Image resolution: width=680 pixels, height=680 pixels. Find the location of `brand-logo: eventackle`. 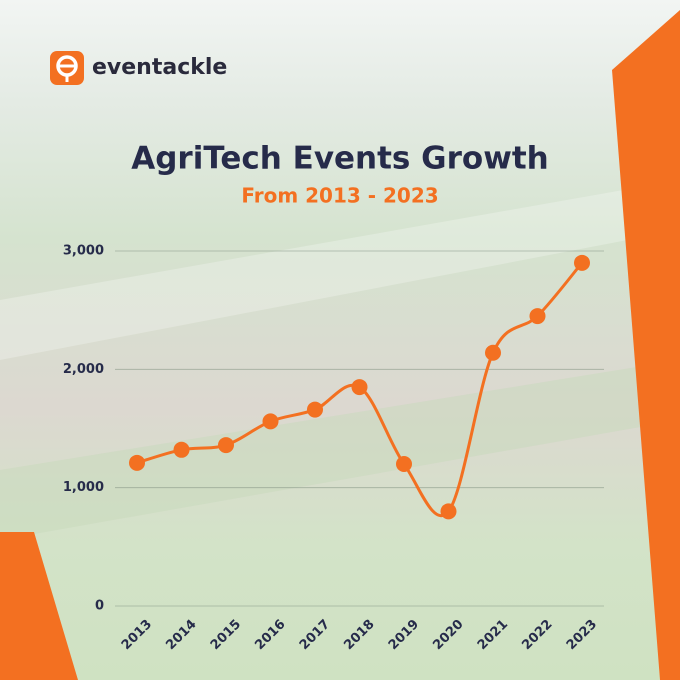

brand-logo: eventackle is located at coordinates (138, 68).